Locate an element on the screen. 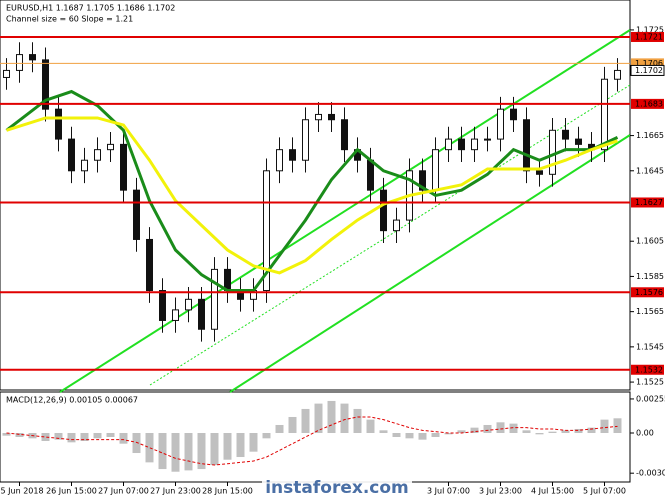 The width and height of the screenshot is (665, 499). x-tick-label: 26 Jun 15:00 is located at coordinates (71, 491).